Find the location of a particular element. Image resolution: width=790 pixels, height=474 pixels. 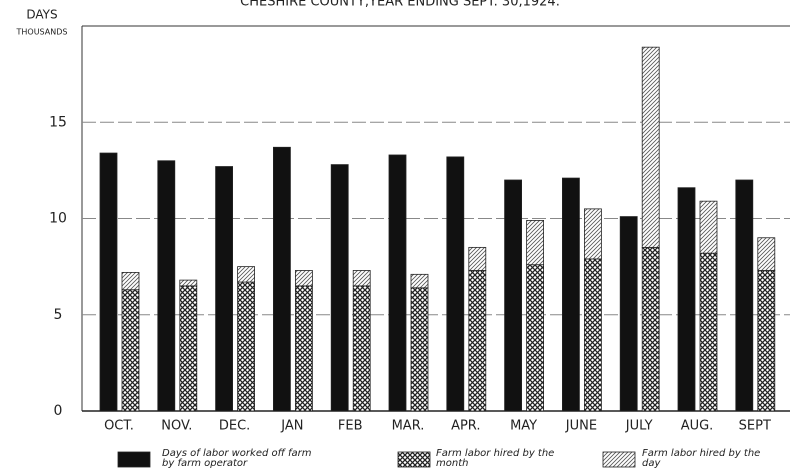

y-axis-label: DAYS is located at coordinates (41, 15).